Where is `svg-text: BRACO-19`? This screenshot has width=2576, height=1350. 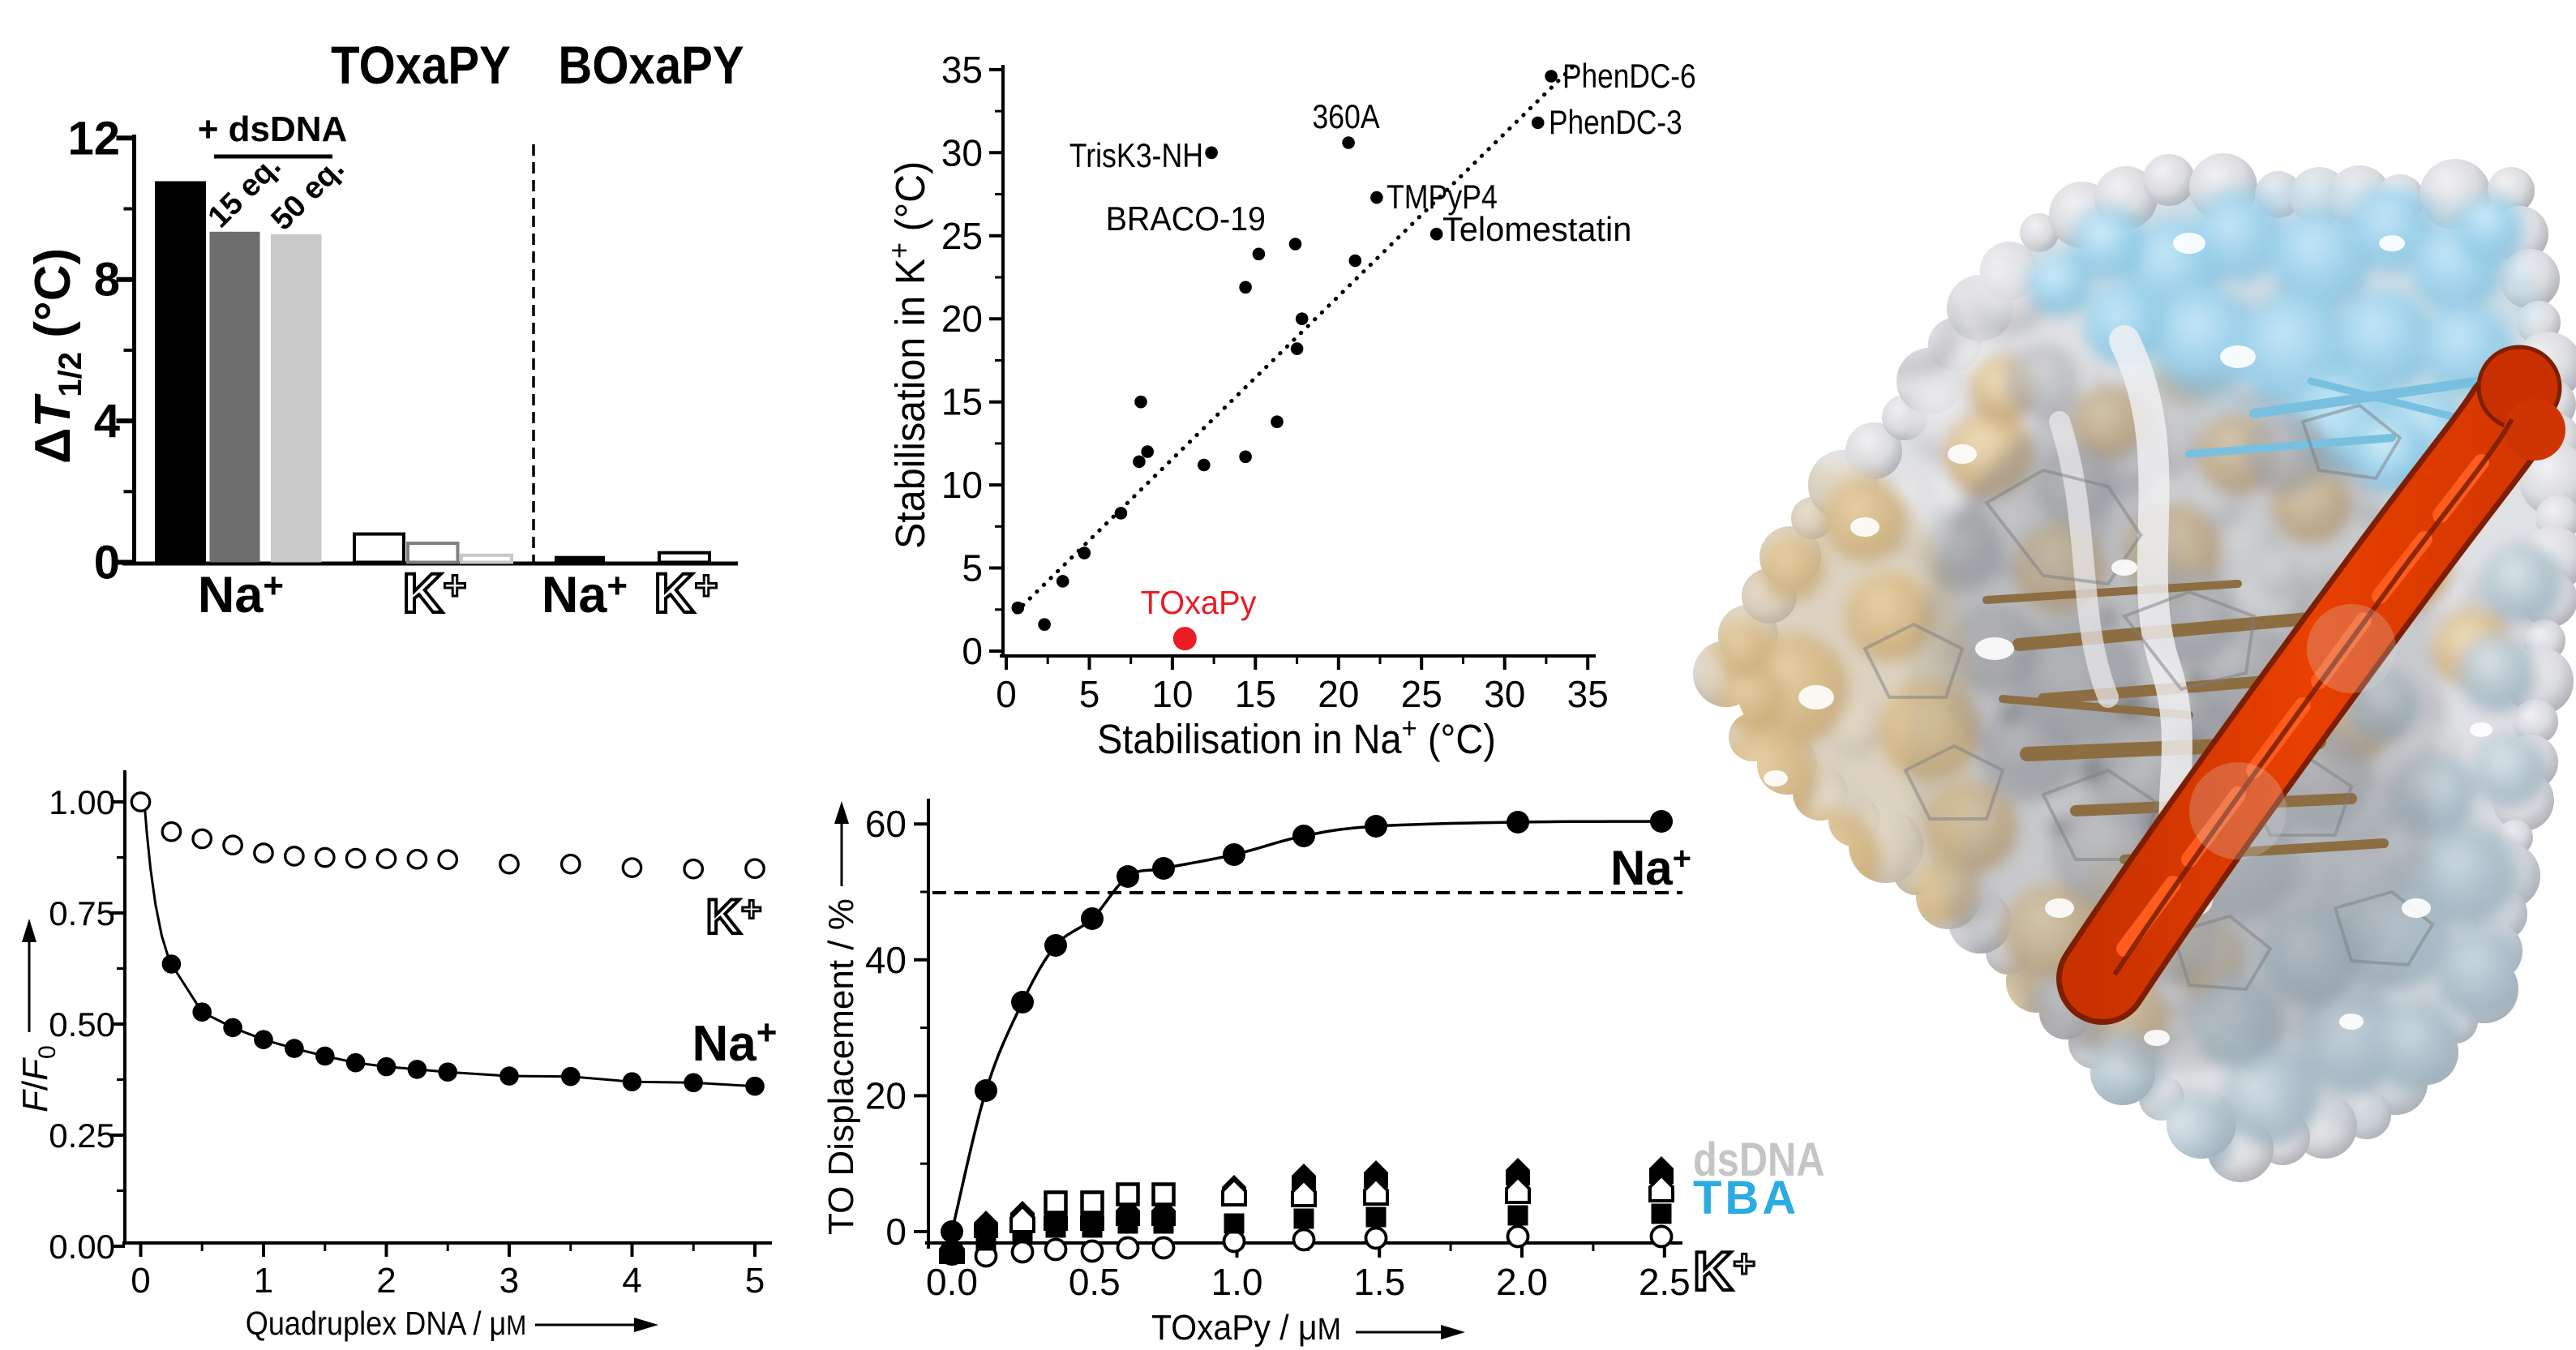 svg-text: BRACO-19 is located at coordinates (1186, 219).